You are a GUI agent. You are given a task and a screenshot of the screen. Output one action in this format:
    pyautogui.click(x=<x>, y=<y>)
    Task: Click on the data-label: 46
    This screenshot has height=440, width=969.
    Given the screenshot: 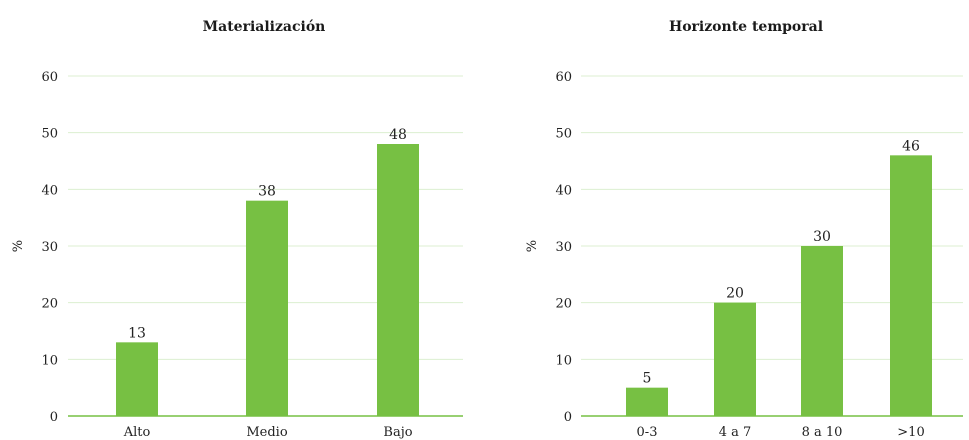 What is the action you would take?
    pyautogui.click(x=911, y=146)
    